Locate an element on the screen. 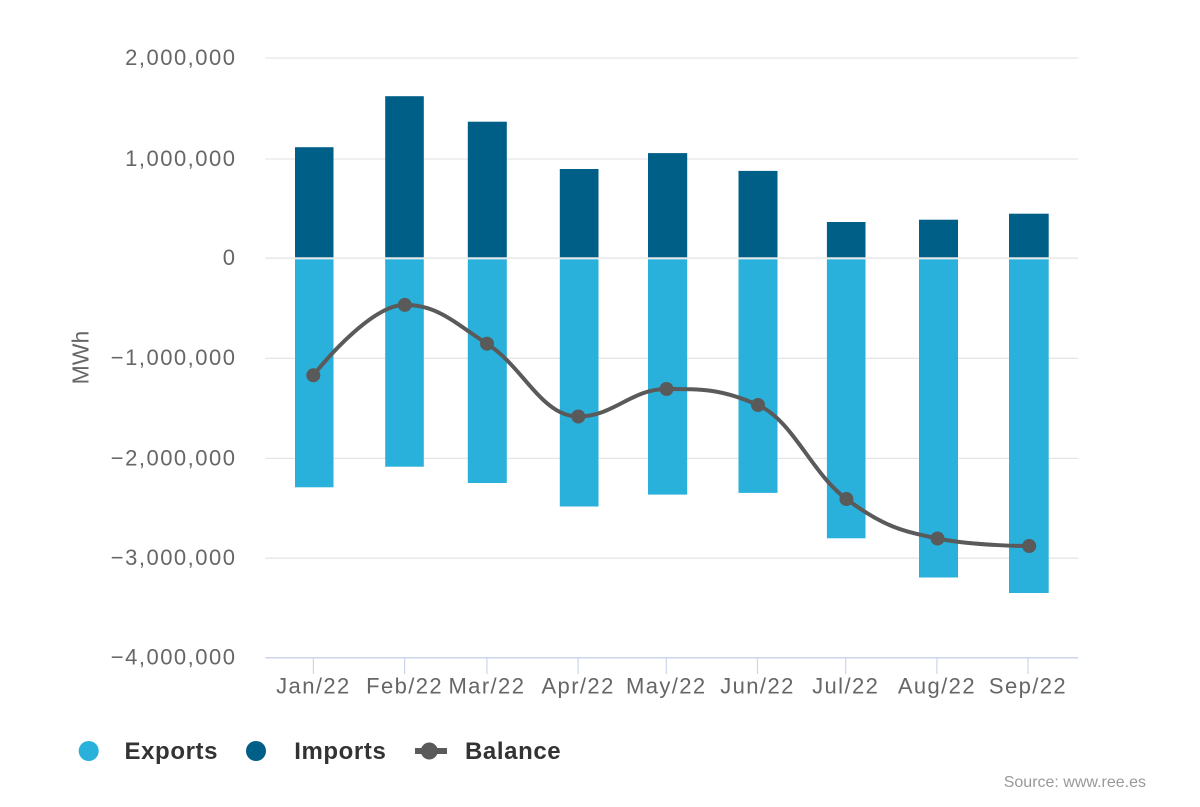 The image size is (1200, 807). svg-text: Sep/22 is located at coordinates (1028, 686).